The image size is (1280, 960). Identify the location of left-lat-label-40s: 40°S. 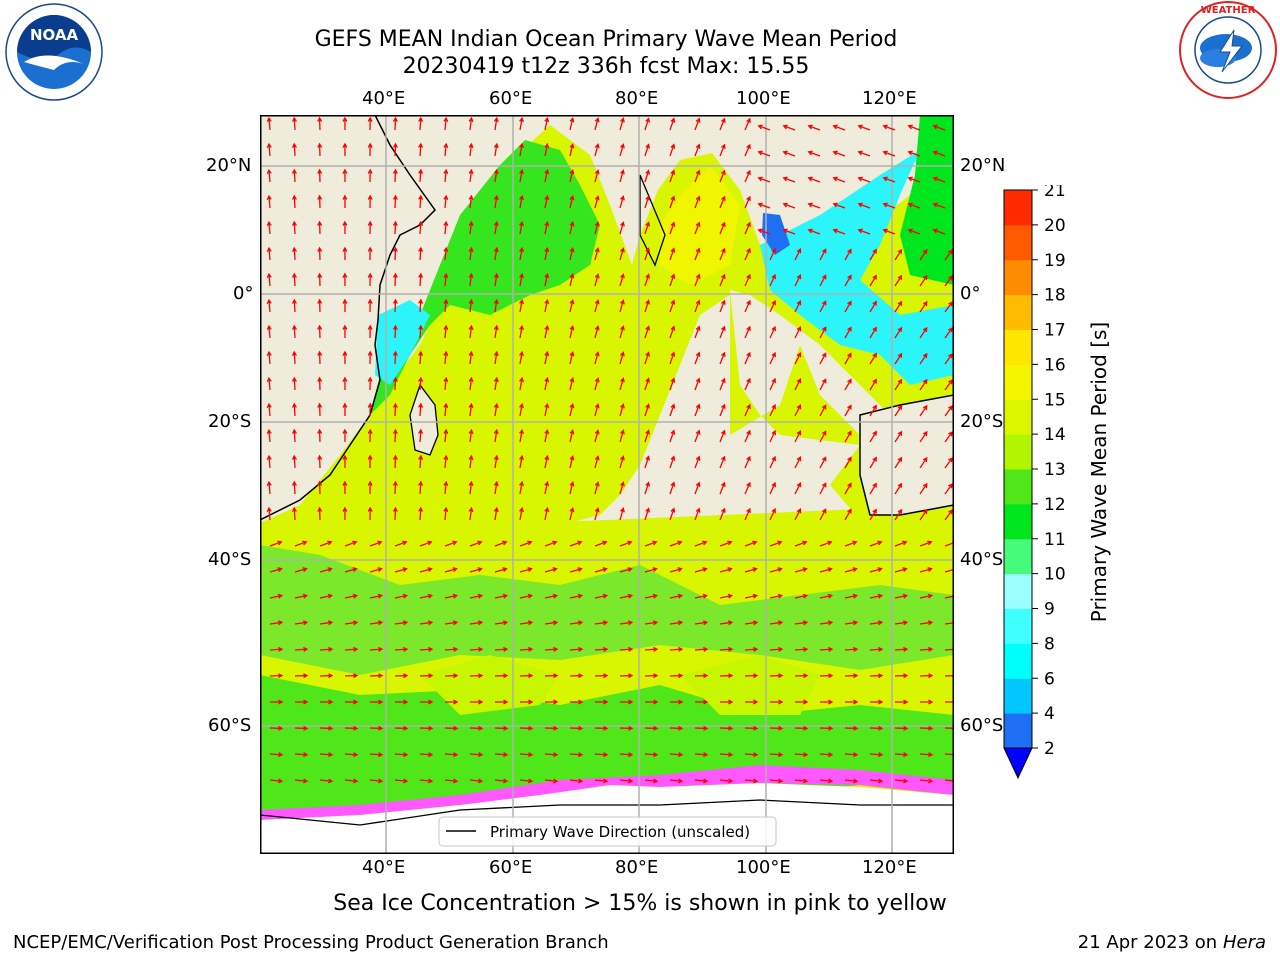
(230, 559).